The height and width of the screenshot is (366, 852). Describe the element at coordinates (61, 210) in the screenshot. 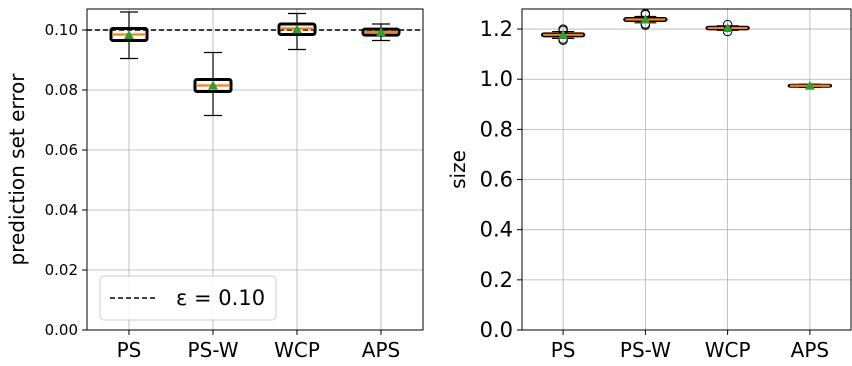

I see `y-tick-label: 0.04` at that location.